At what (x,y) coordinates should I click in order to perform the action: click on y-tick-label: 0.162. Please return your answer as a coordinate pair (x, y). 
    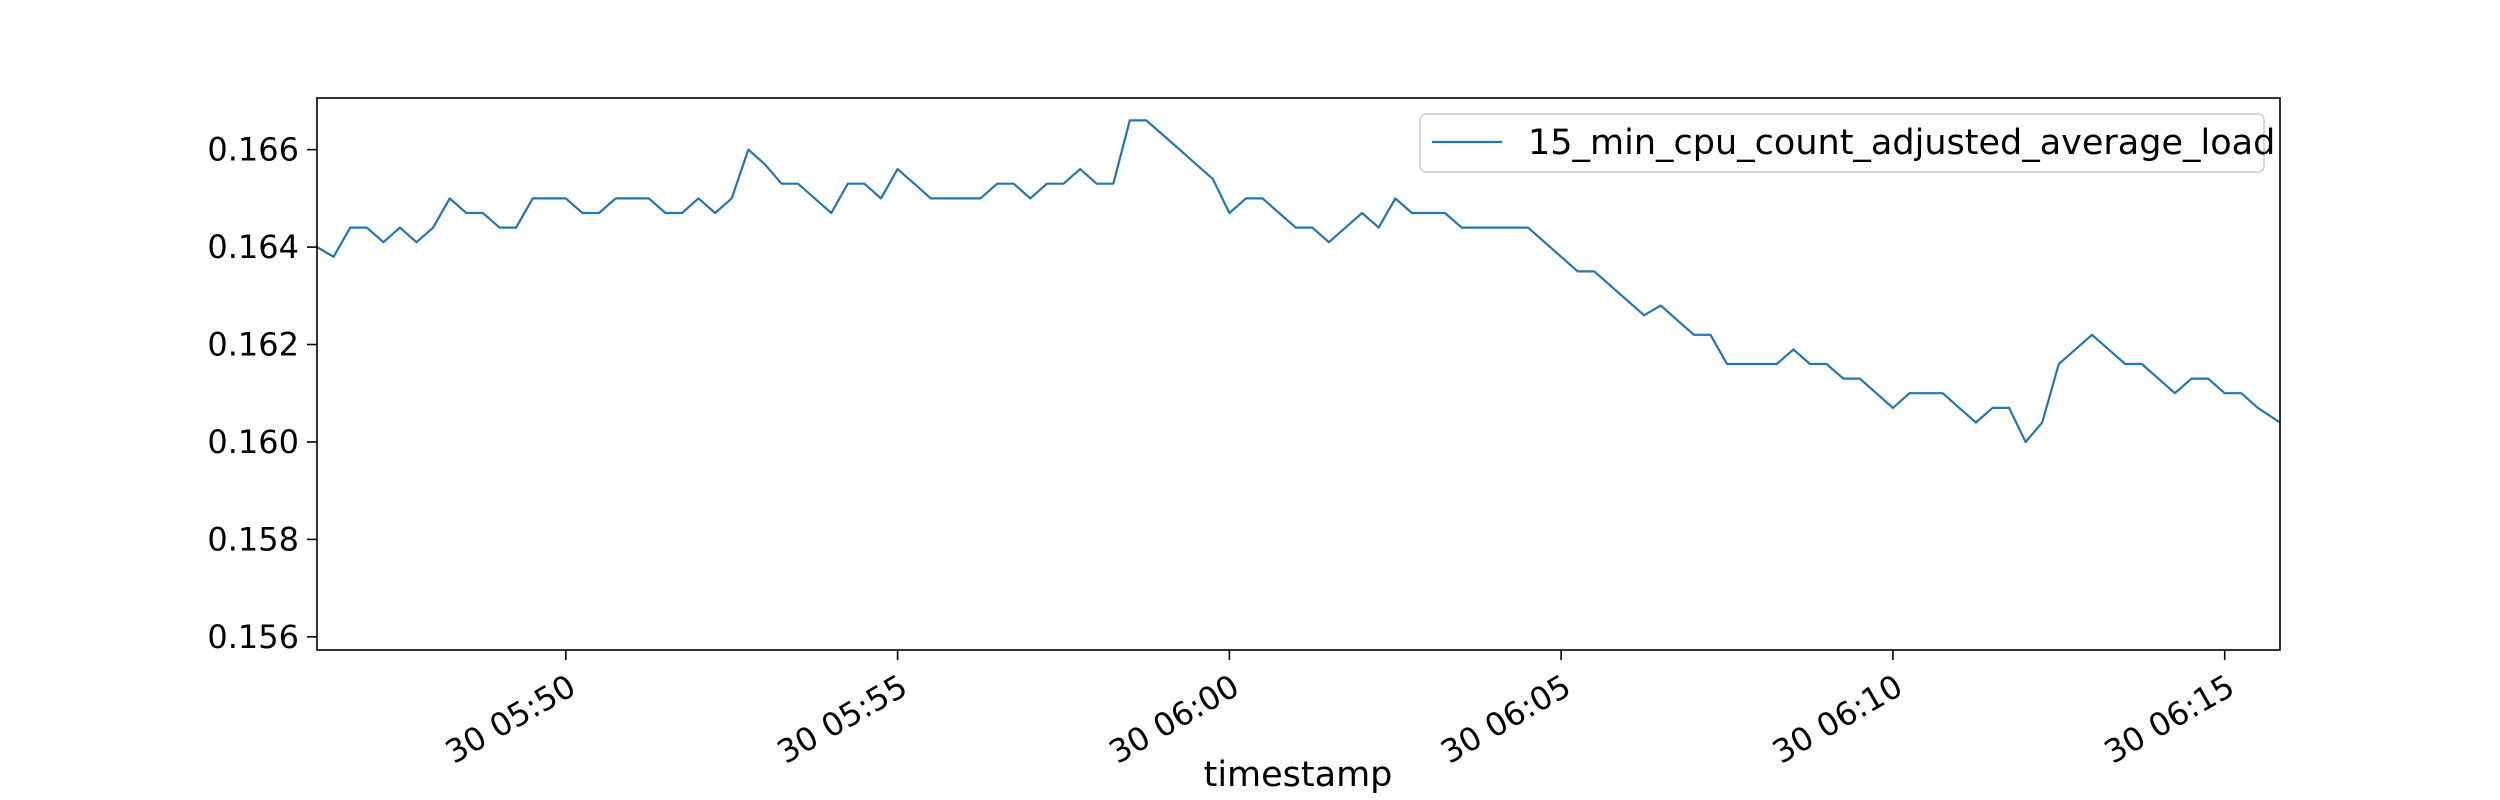
    Looking at the image, I should click on (253, 345).